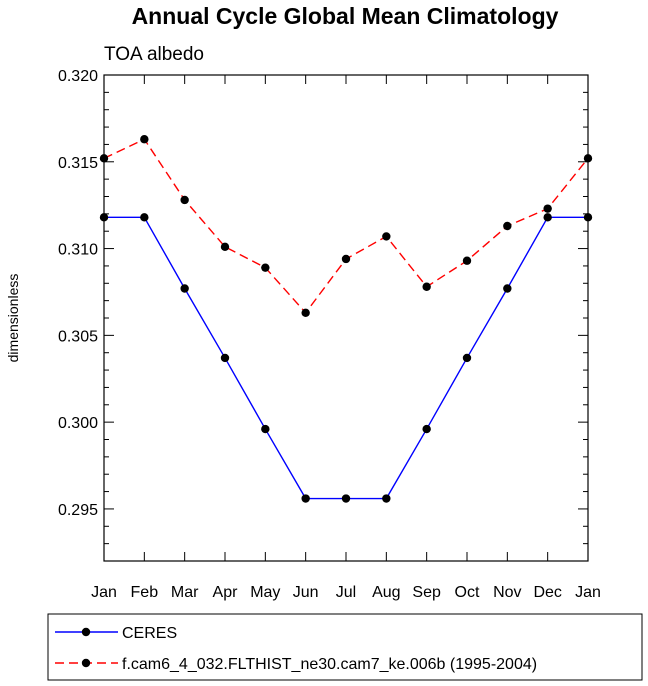 The height and width of the screenshot is (686, 648). I want to click on y-tick-label: 0.310, so click(78, 250).